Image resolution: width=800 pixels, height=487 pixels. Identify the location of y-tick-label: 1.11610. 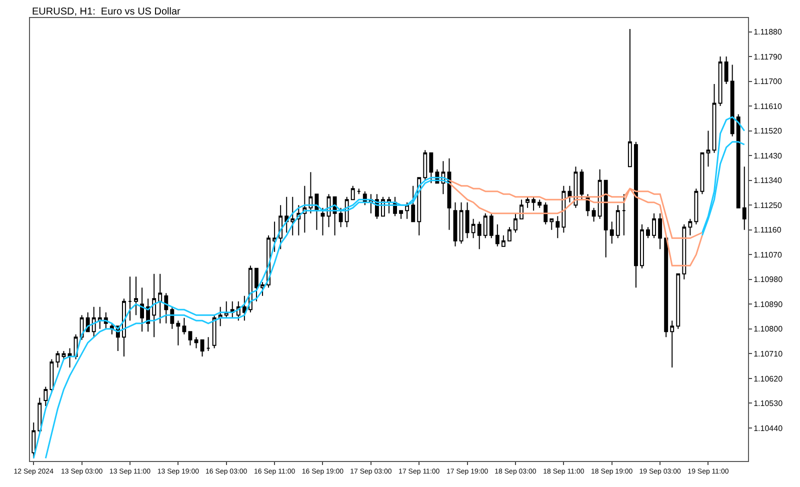
(768, 106).